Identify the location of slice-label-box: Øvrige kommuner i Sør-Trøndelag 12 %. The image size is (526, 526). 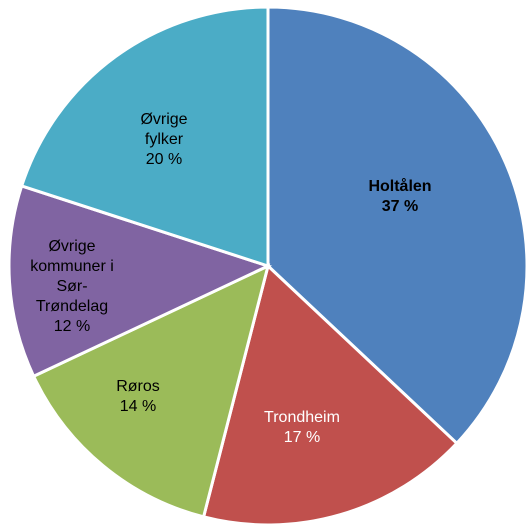
(72, 287).